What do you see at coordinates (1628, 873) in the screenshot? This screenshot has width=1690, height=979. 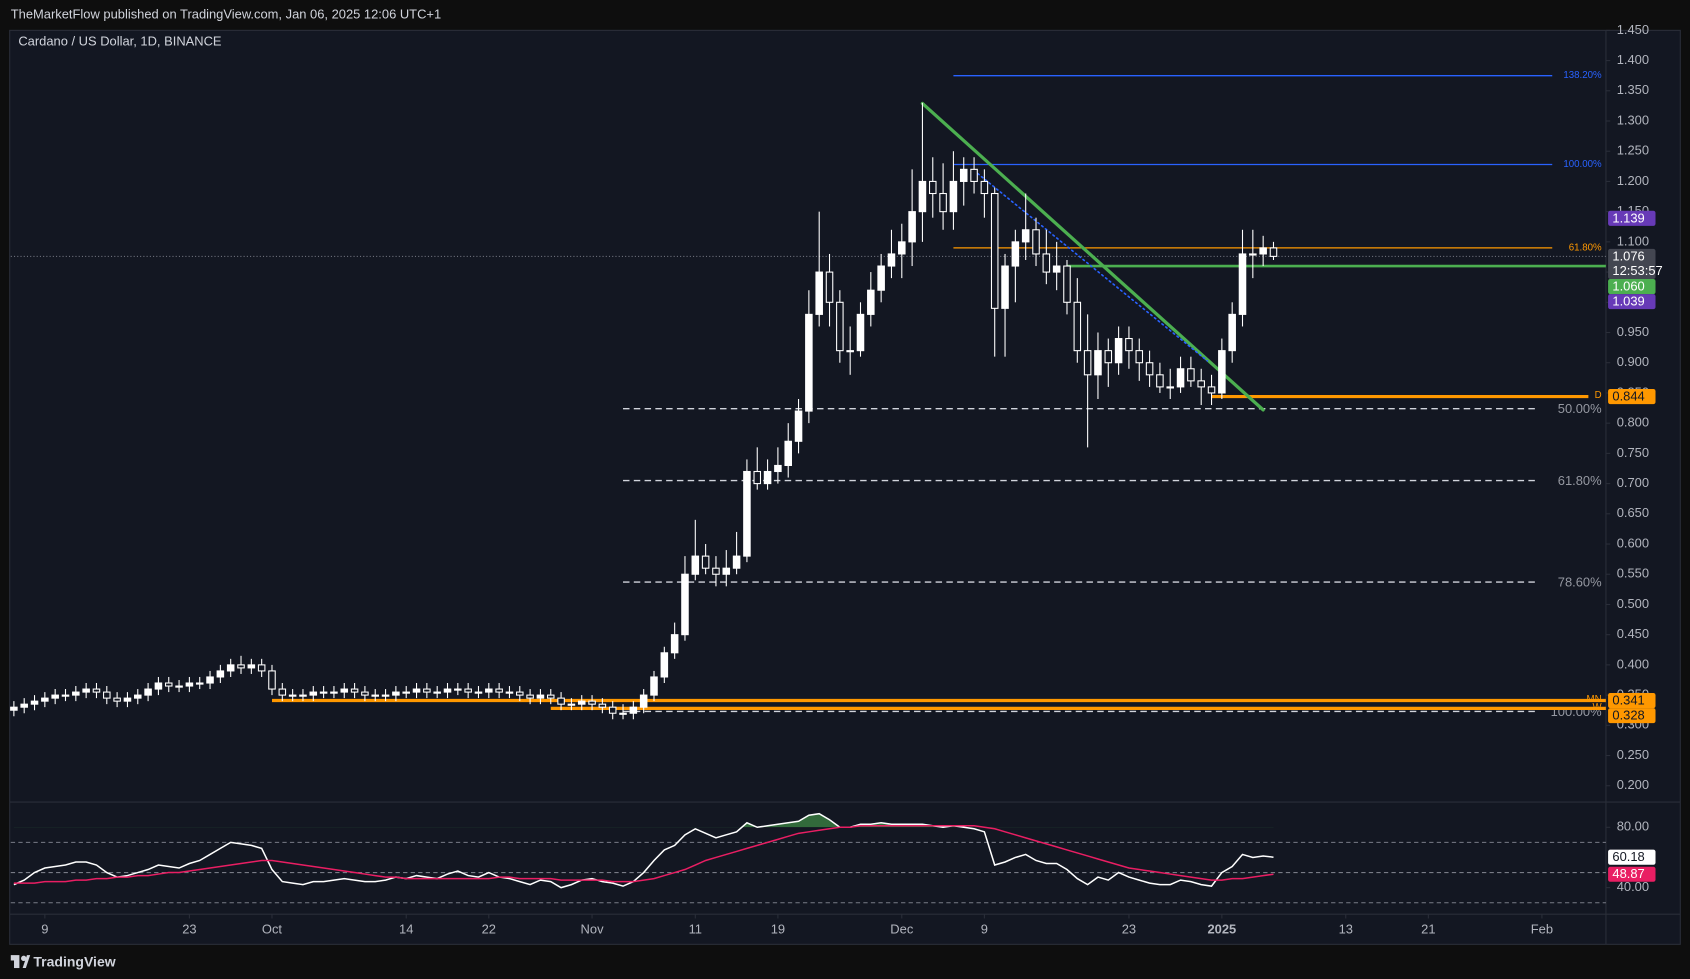 I see `rsi-badge-label: 48.87` at bounding box center [1628, 873].